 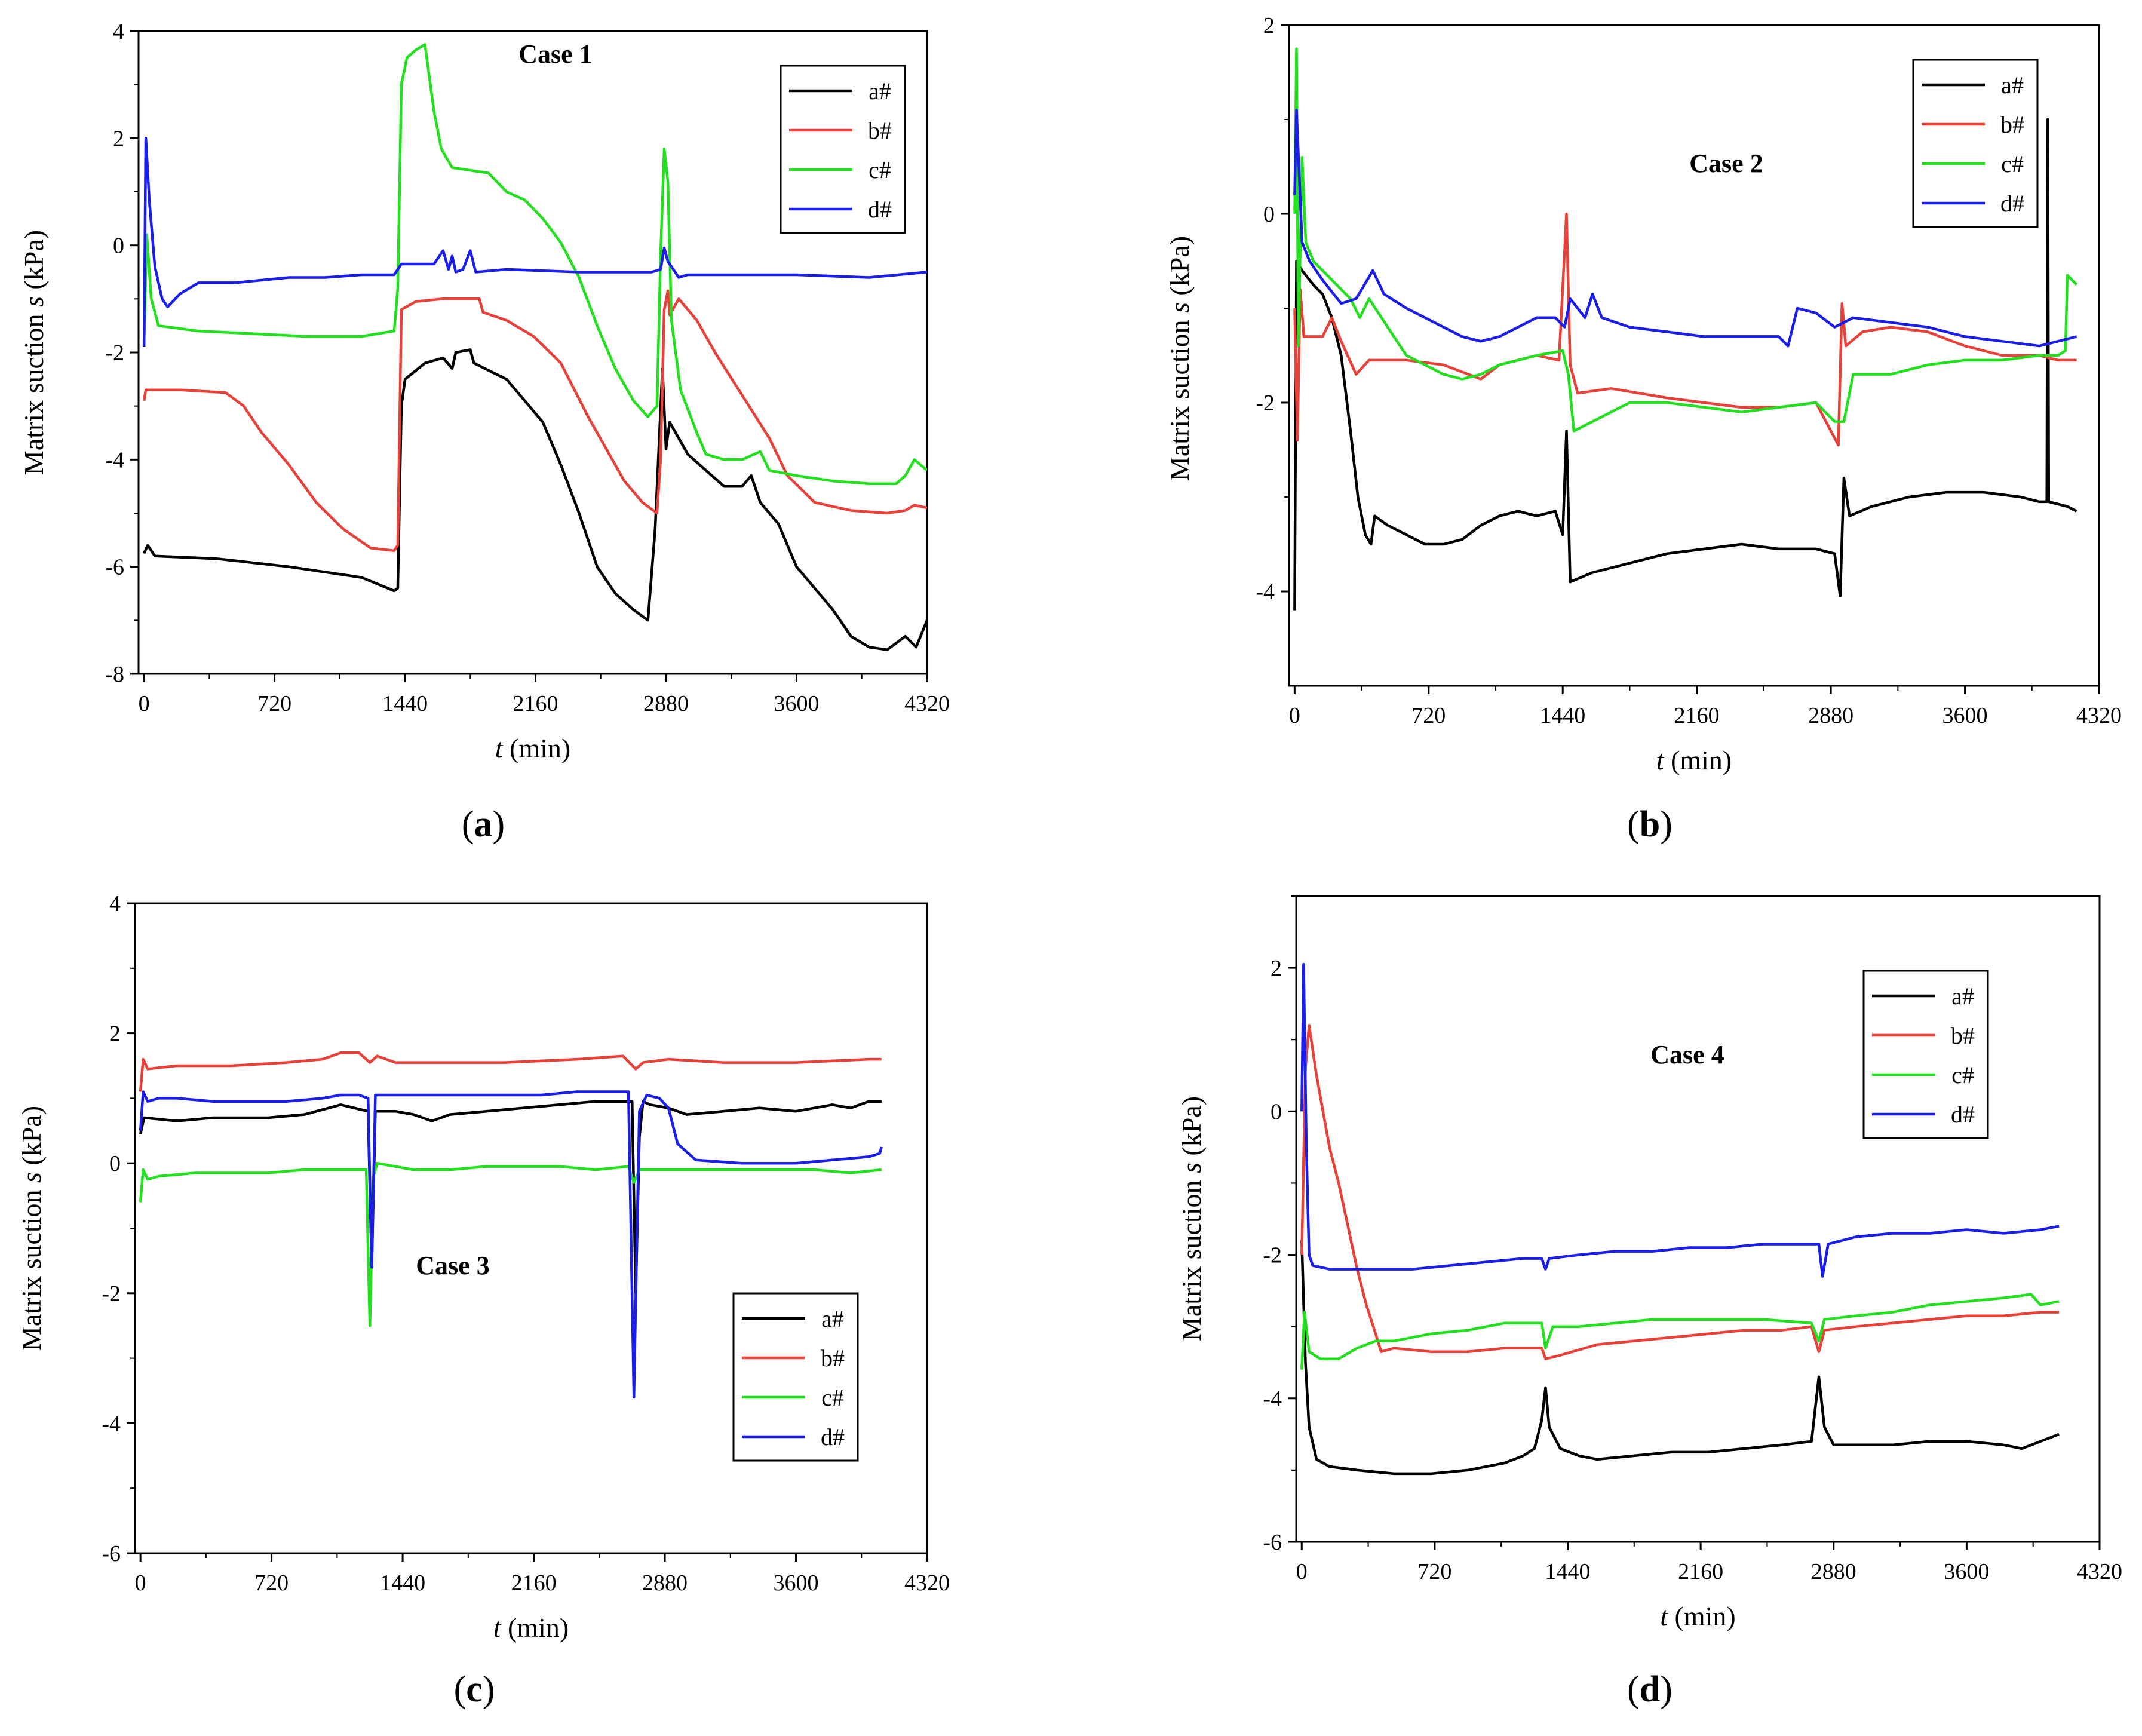 I want to click on series-line-a, so click(x=535, y=499).